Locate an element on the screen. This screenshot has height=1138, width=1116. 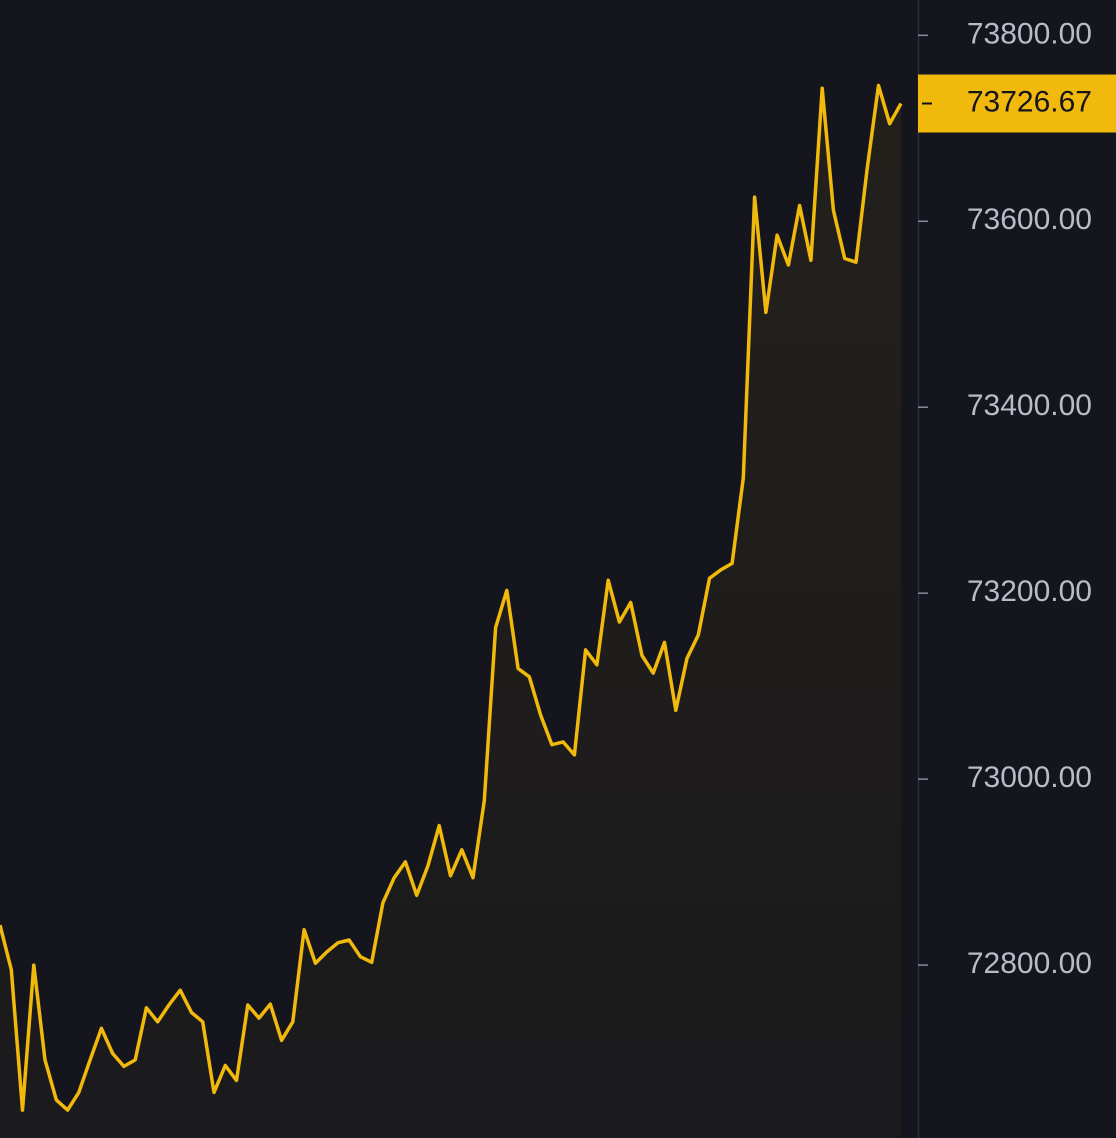
y-tick-label: 73000.00 is located at coordinates (1029, 777).